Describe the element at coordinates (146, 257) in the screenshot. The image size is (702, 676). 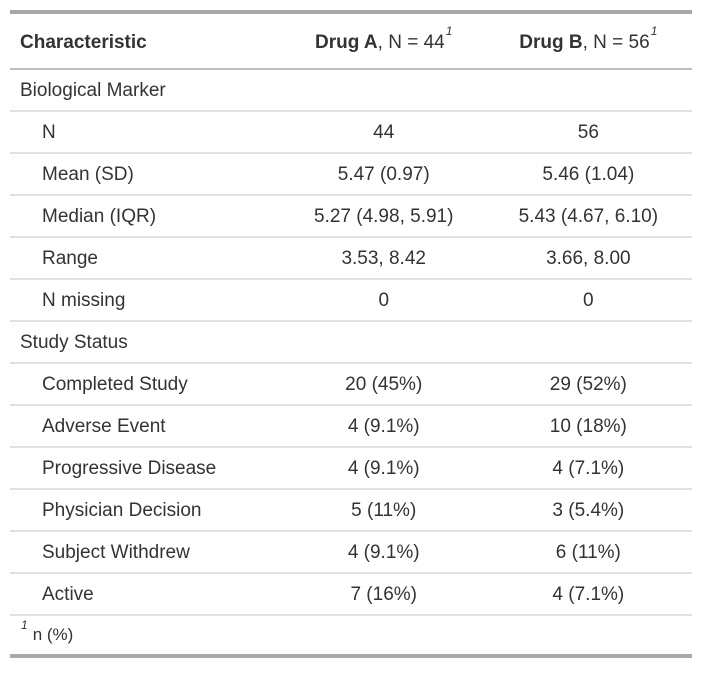
I see `row-label: Range` at that location.